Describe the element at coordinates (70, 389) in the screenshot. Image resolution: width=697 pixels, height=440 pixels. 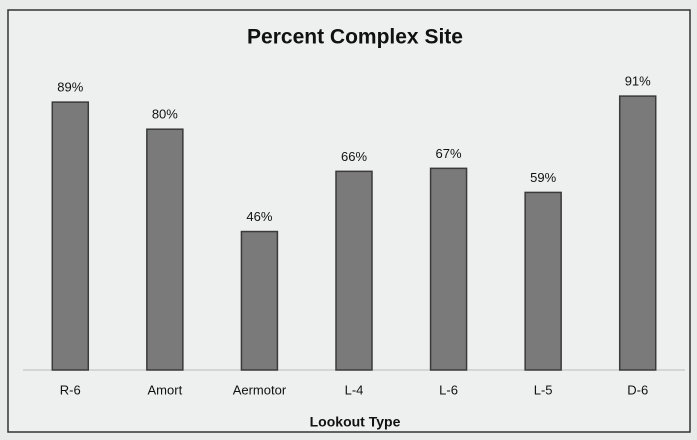
I see `x-tick-label: R-6` at that location.